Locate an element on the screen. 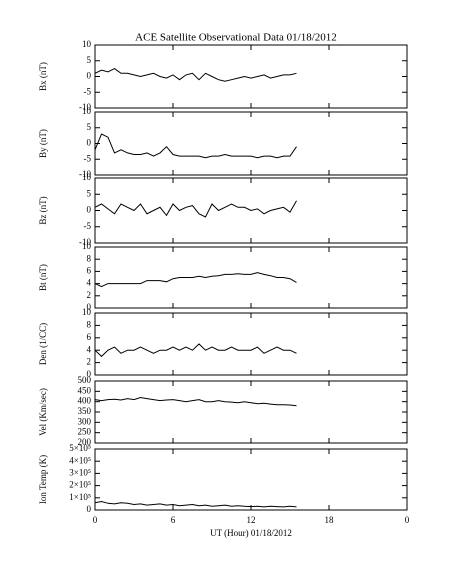 The image size is (453, 566). y-tick-label: 3×10⁵ is located at coordinates (80, 472).